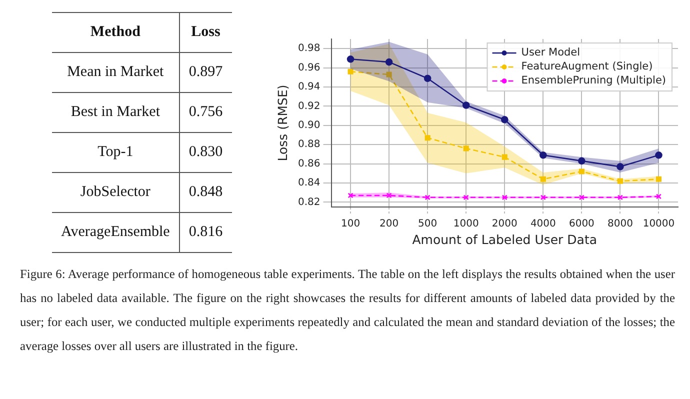 The width and height of the screenshot is (690, 399). What do you see at coordinates (309, 48) in the screenshot?
I see `y-tick-label: 0.98` at bounding box center [309, 48].